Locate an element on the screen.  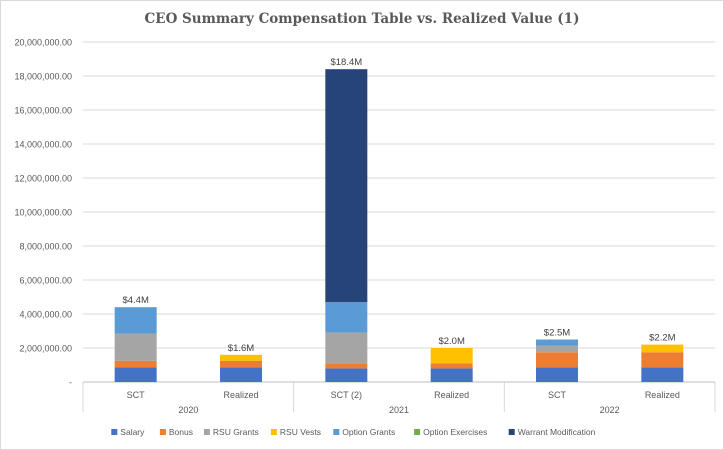
y-tick-label: 6,000,000.00 is located at coordinates (45, 281).